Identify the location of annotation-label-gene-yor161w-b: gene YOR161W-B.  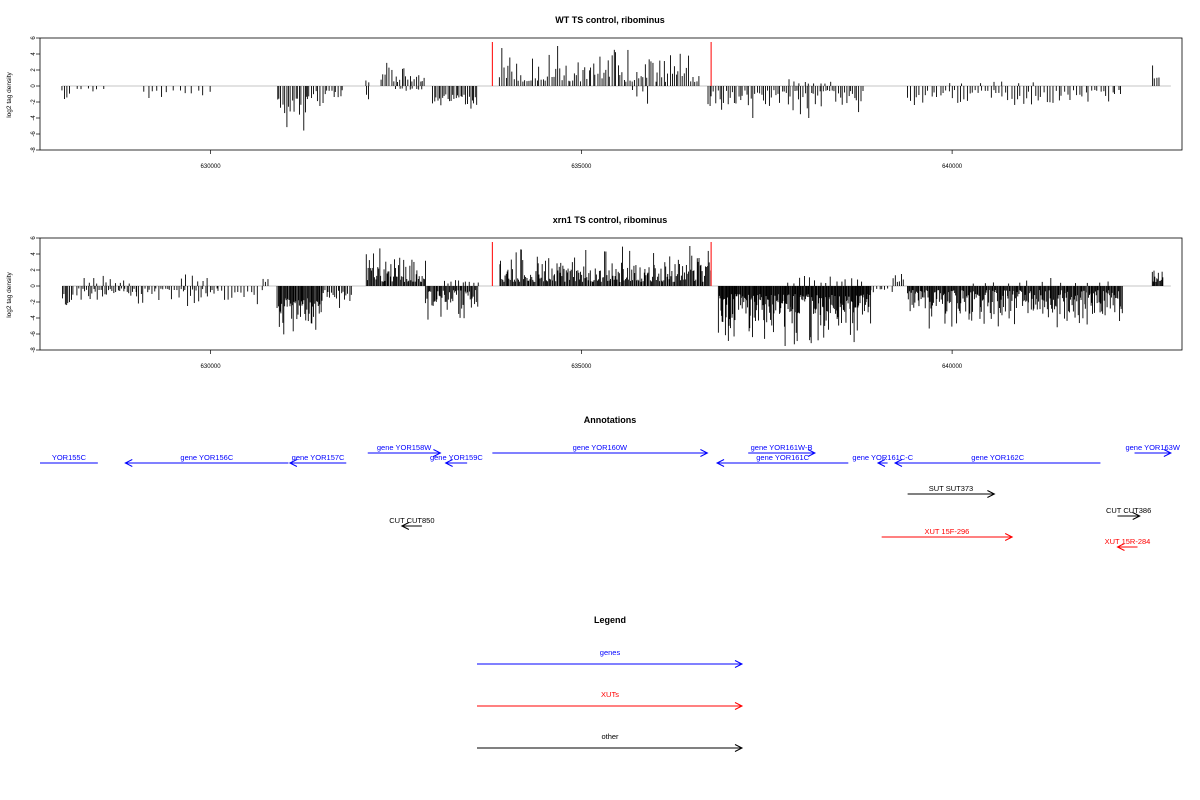
(782, 447).